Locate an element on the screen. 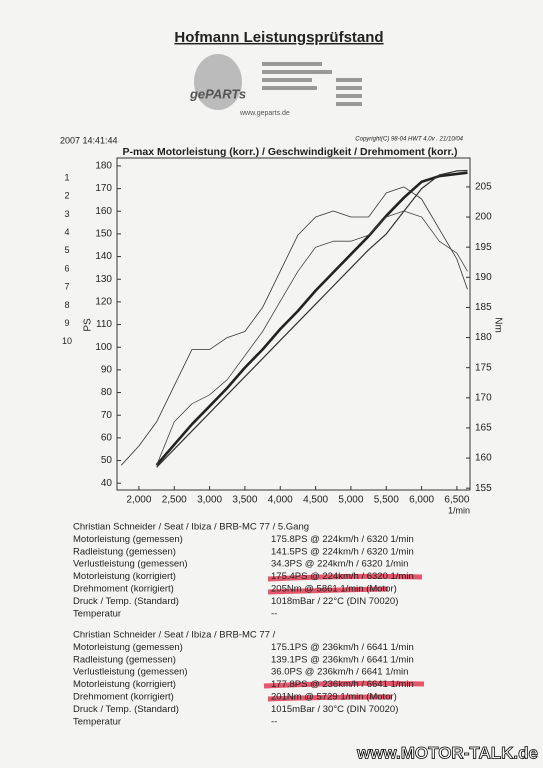  y-tick-label: 40 is located at coordinates (107, 483).